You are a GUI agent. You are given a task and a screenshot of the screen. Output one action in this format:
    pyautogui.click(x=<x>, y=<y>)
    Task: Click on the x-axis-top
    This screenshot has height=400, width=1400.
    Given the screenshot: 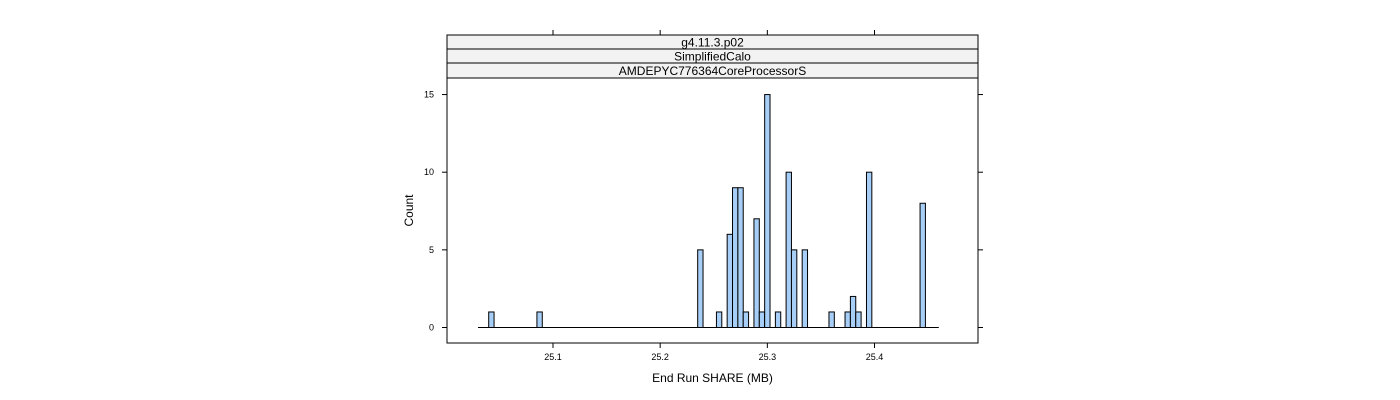 What is the action you would take?
    pyautogui.click(x=714, y=32)
    